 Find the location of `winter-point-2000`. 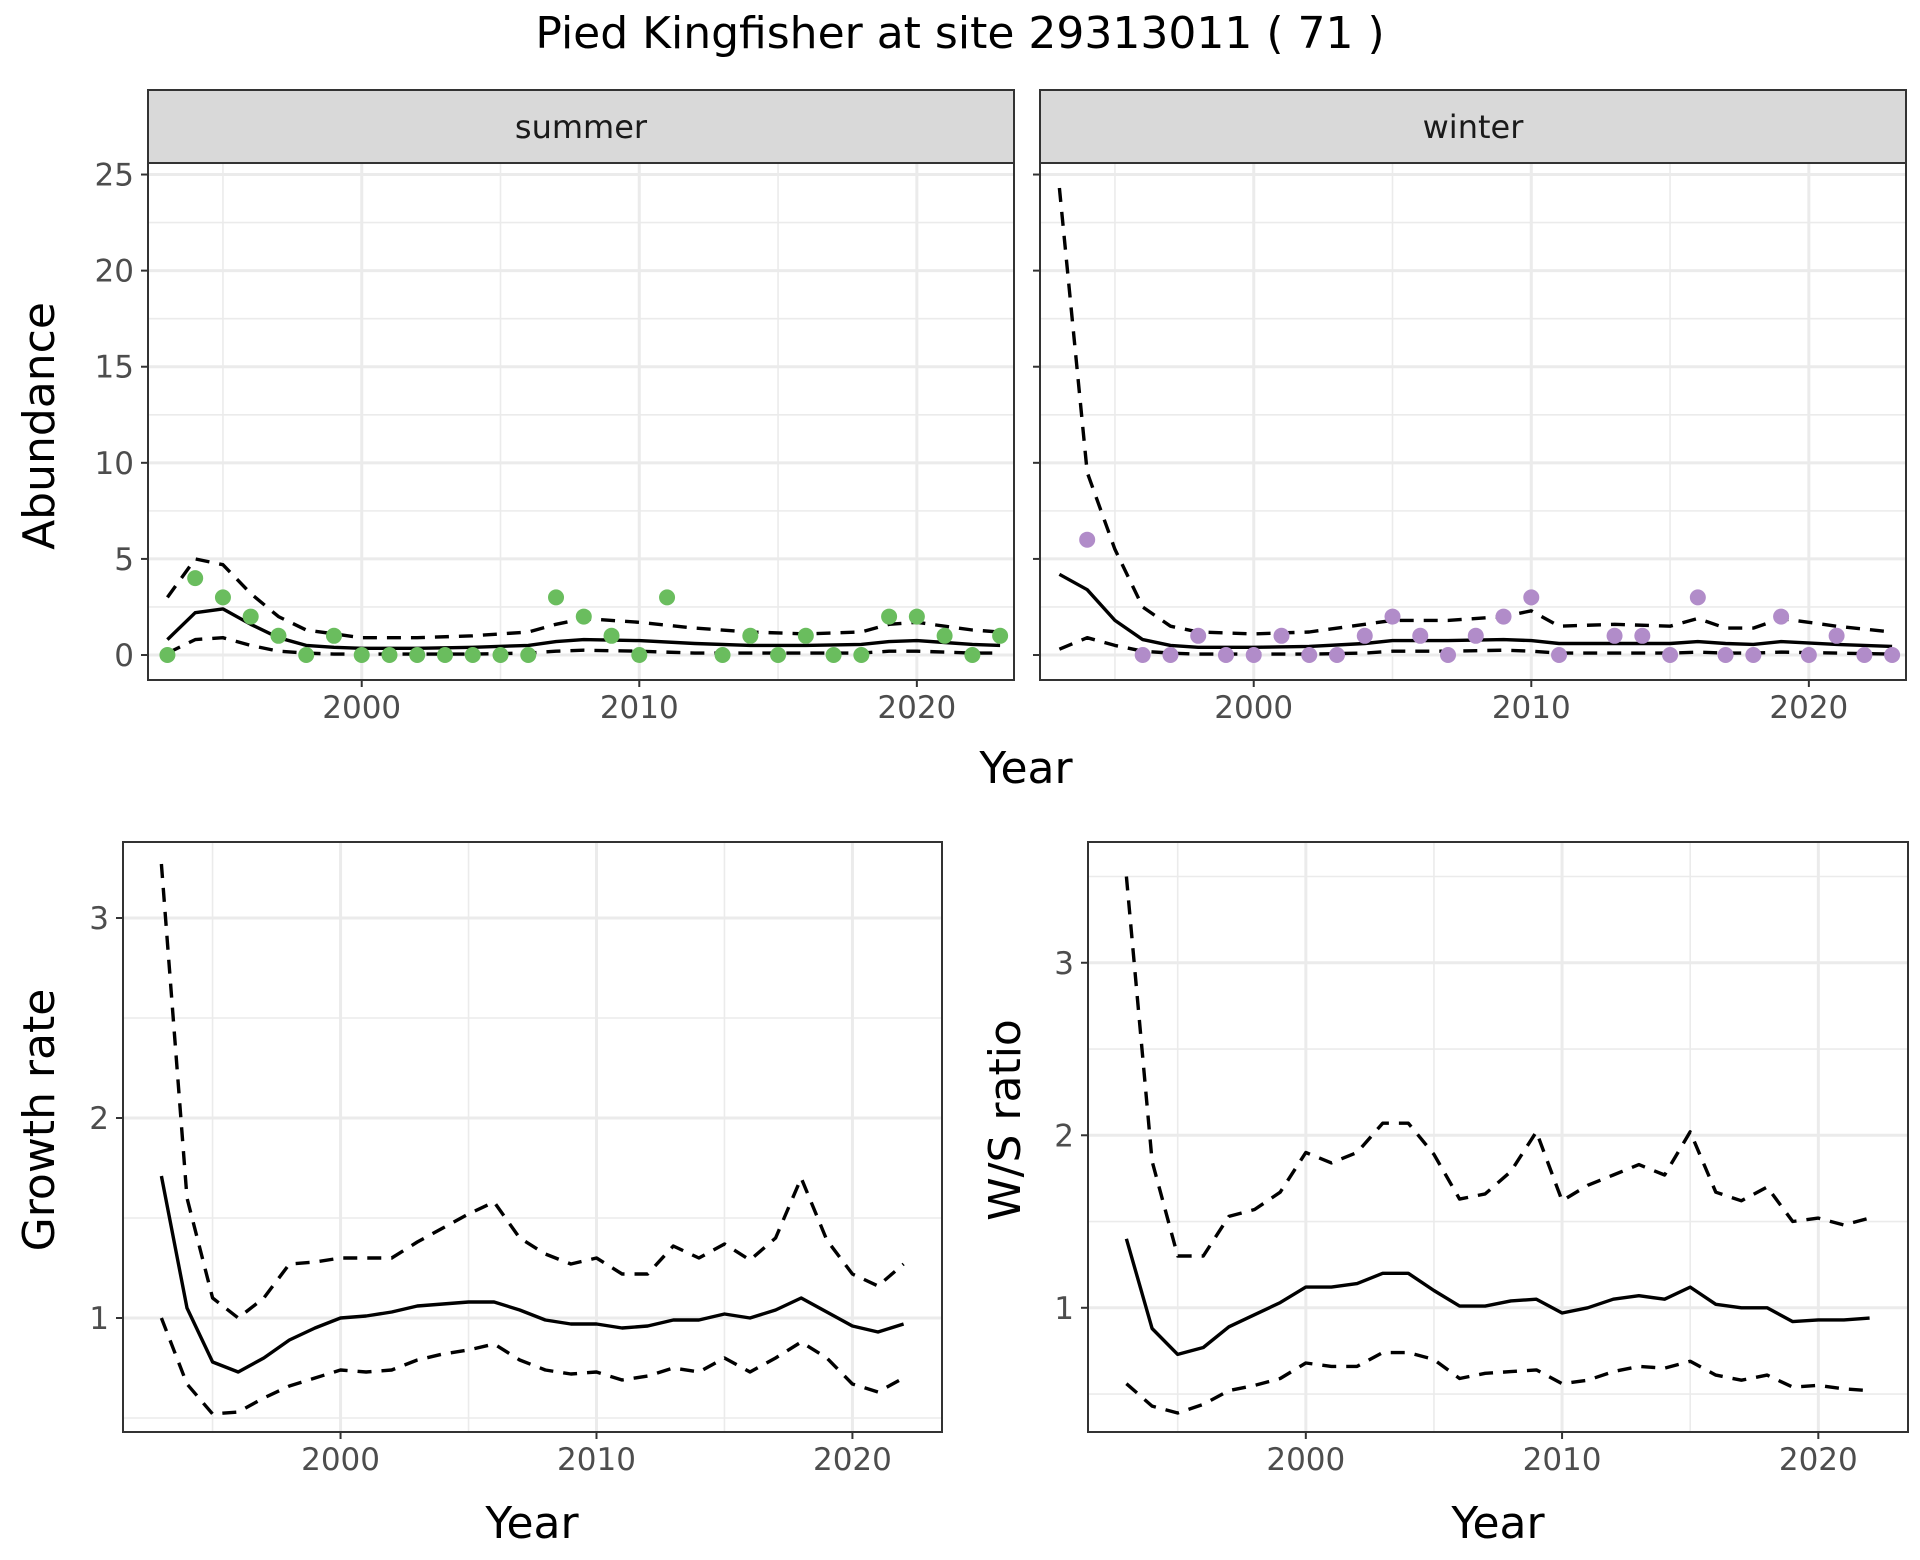

winter-point-2000 is located at coordinates (1253, 655).